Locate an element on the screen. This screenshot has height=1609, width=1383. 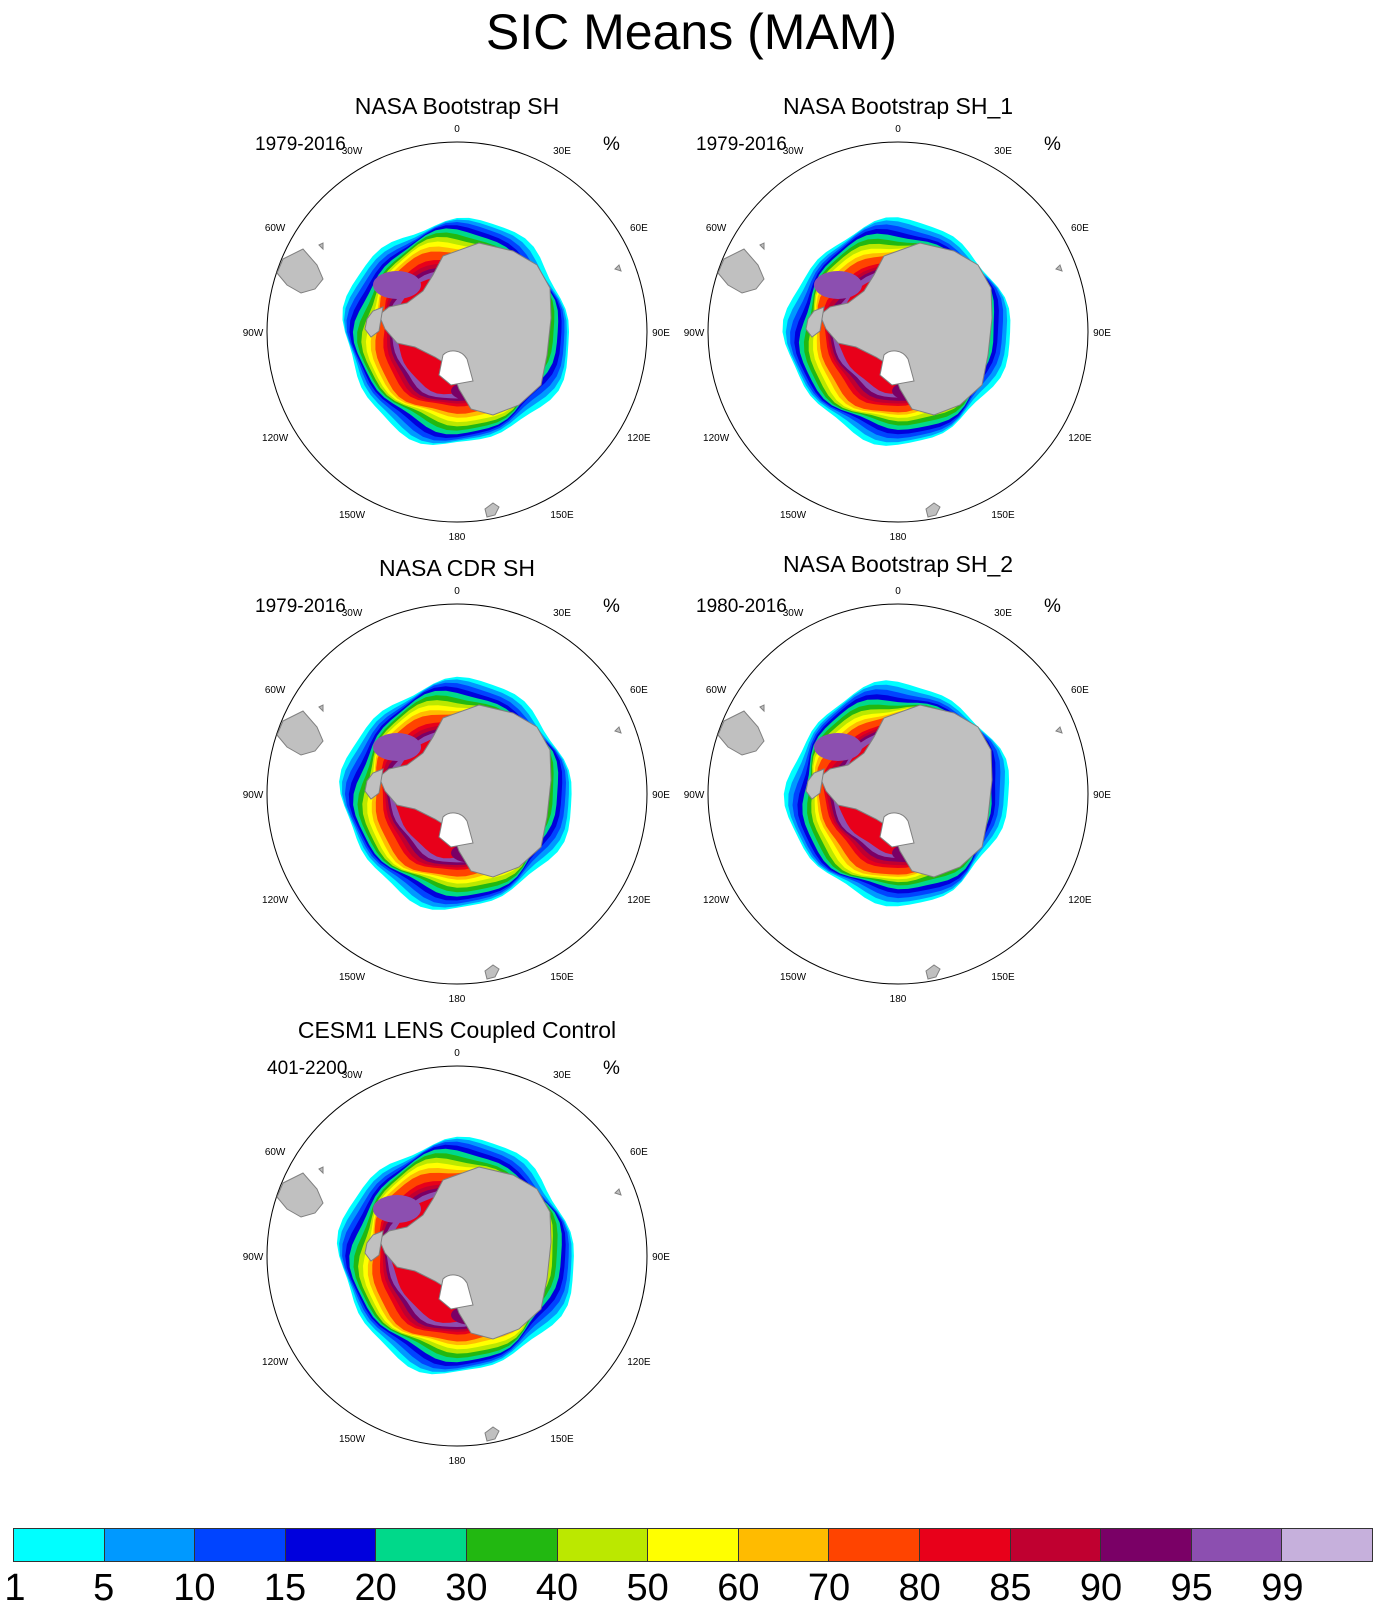
colorbar-label: 10 is located at coordinates (194, 1588).